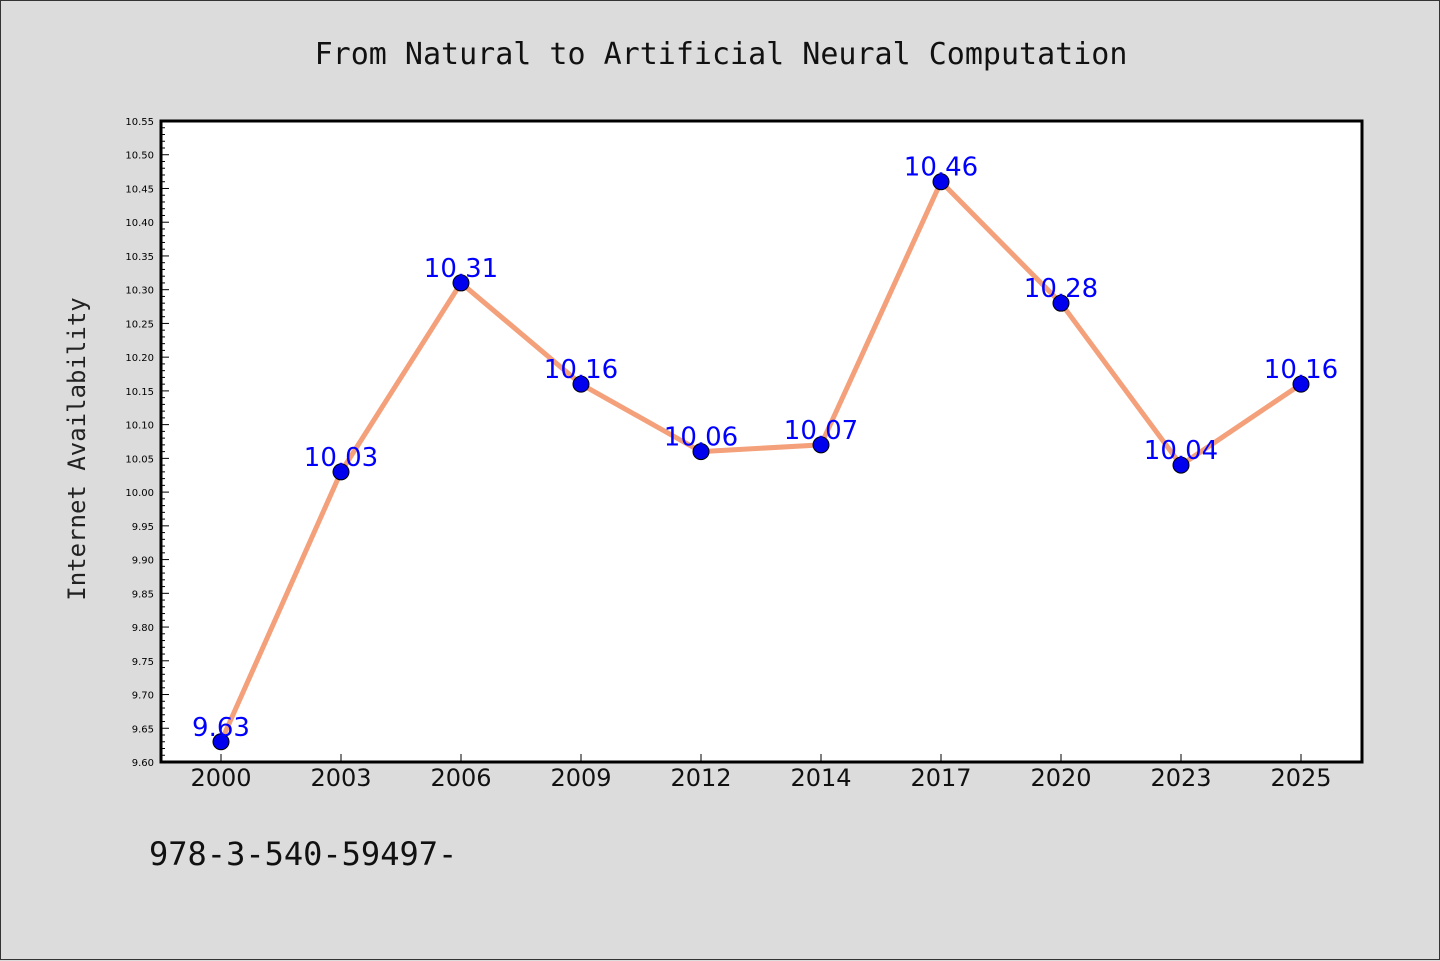  I want to click on data-label: 10.31, so click(461, 269).